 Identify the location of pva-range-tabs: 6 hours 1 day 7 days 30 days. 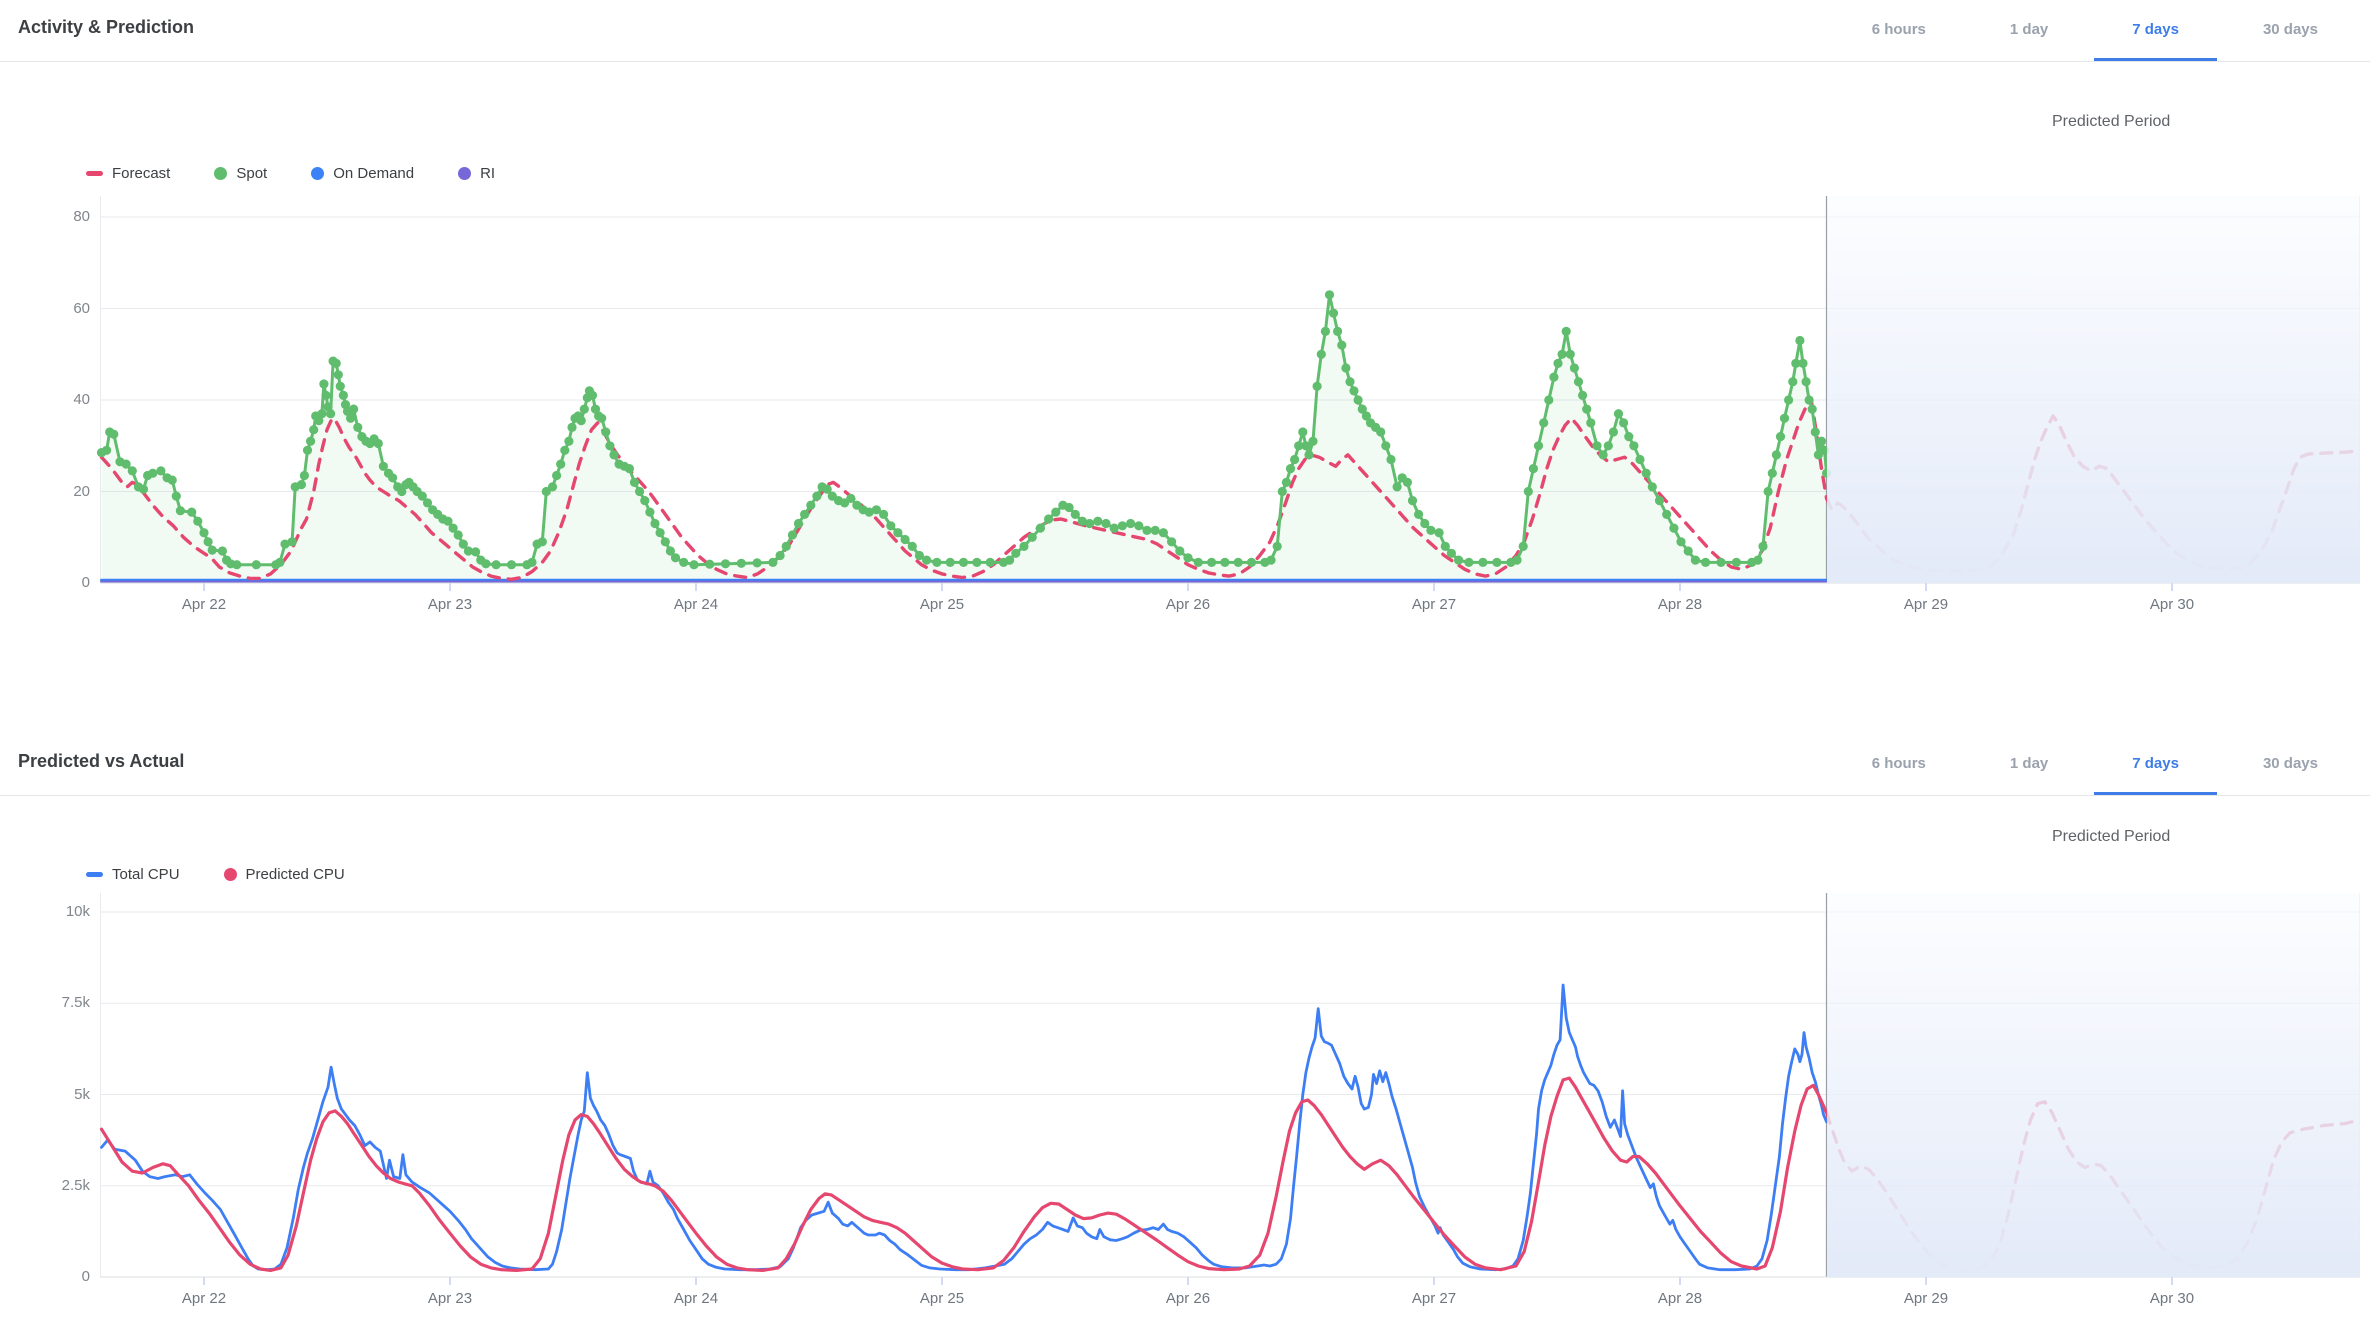
(2095, 764).